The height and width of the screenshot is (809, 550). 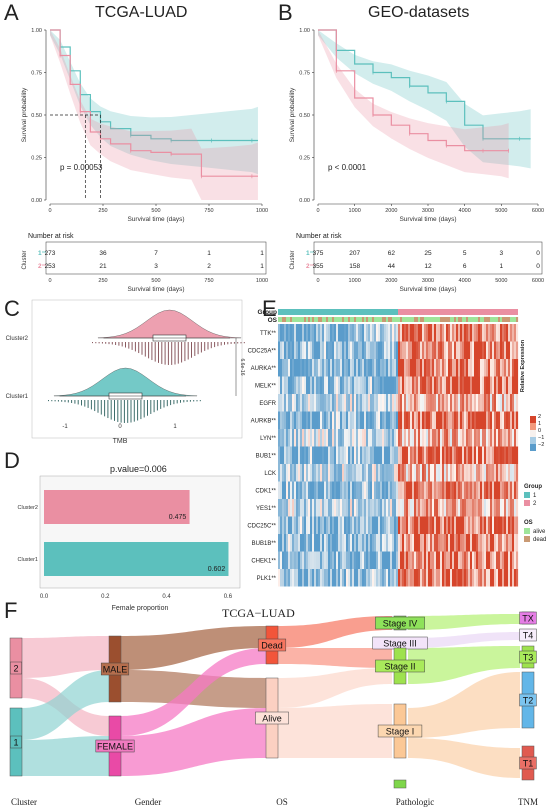 I want to click on node-stage1-tag, so click(x=400, y=731).